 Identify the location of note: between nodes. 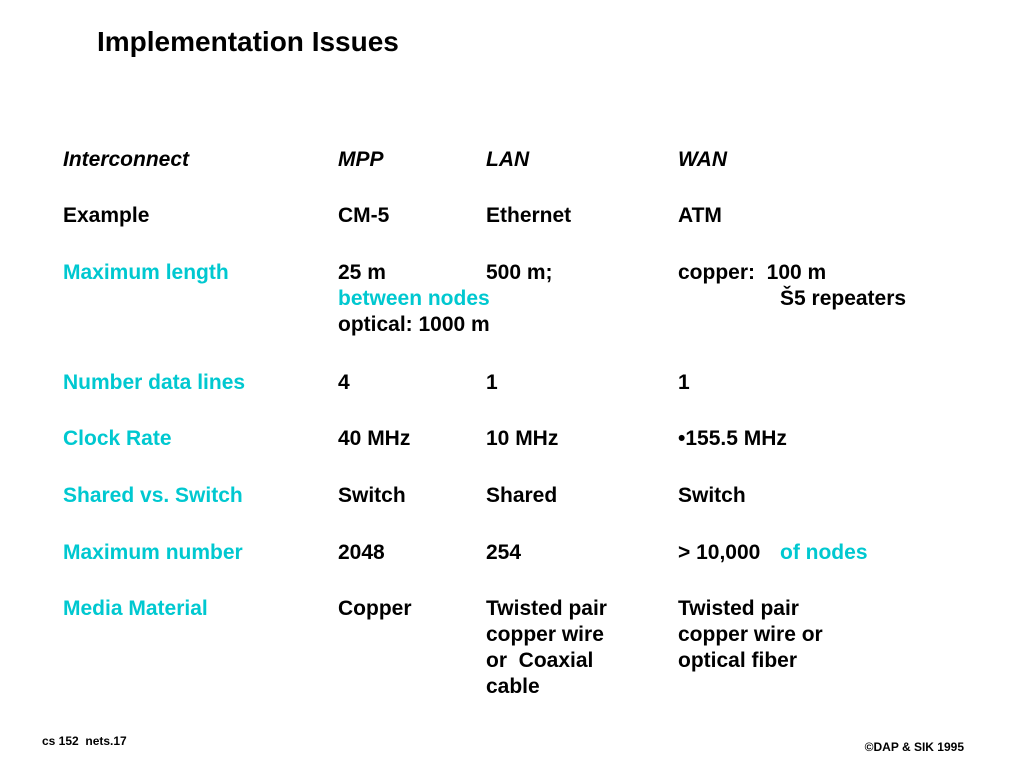
(414, 298).